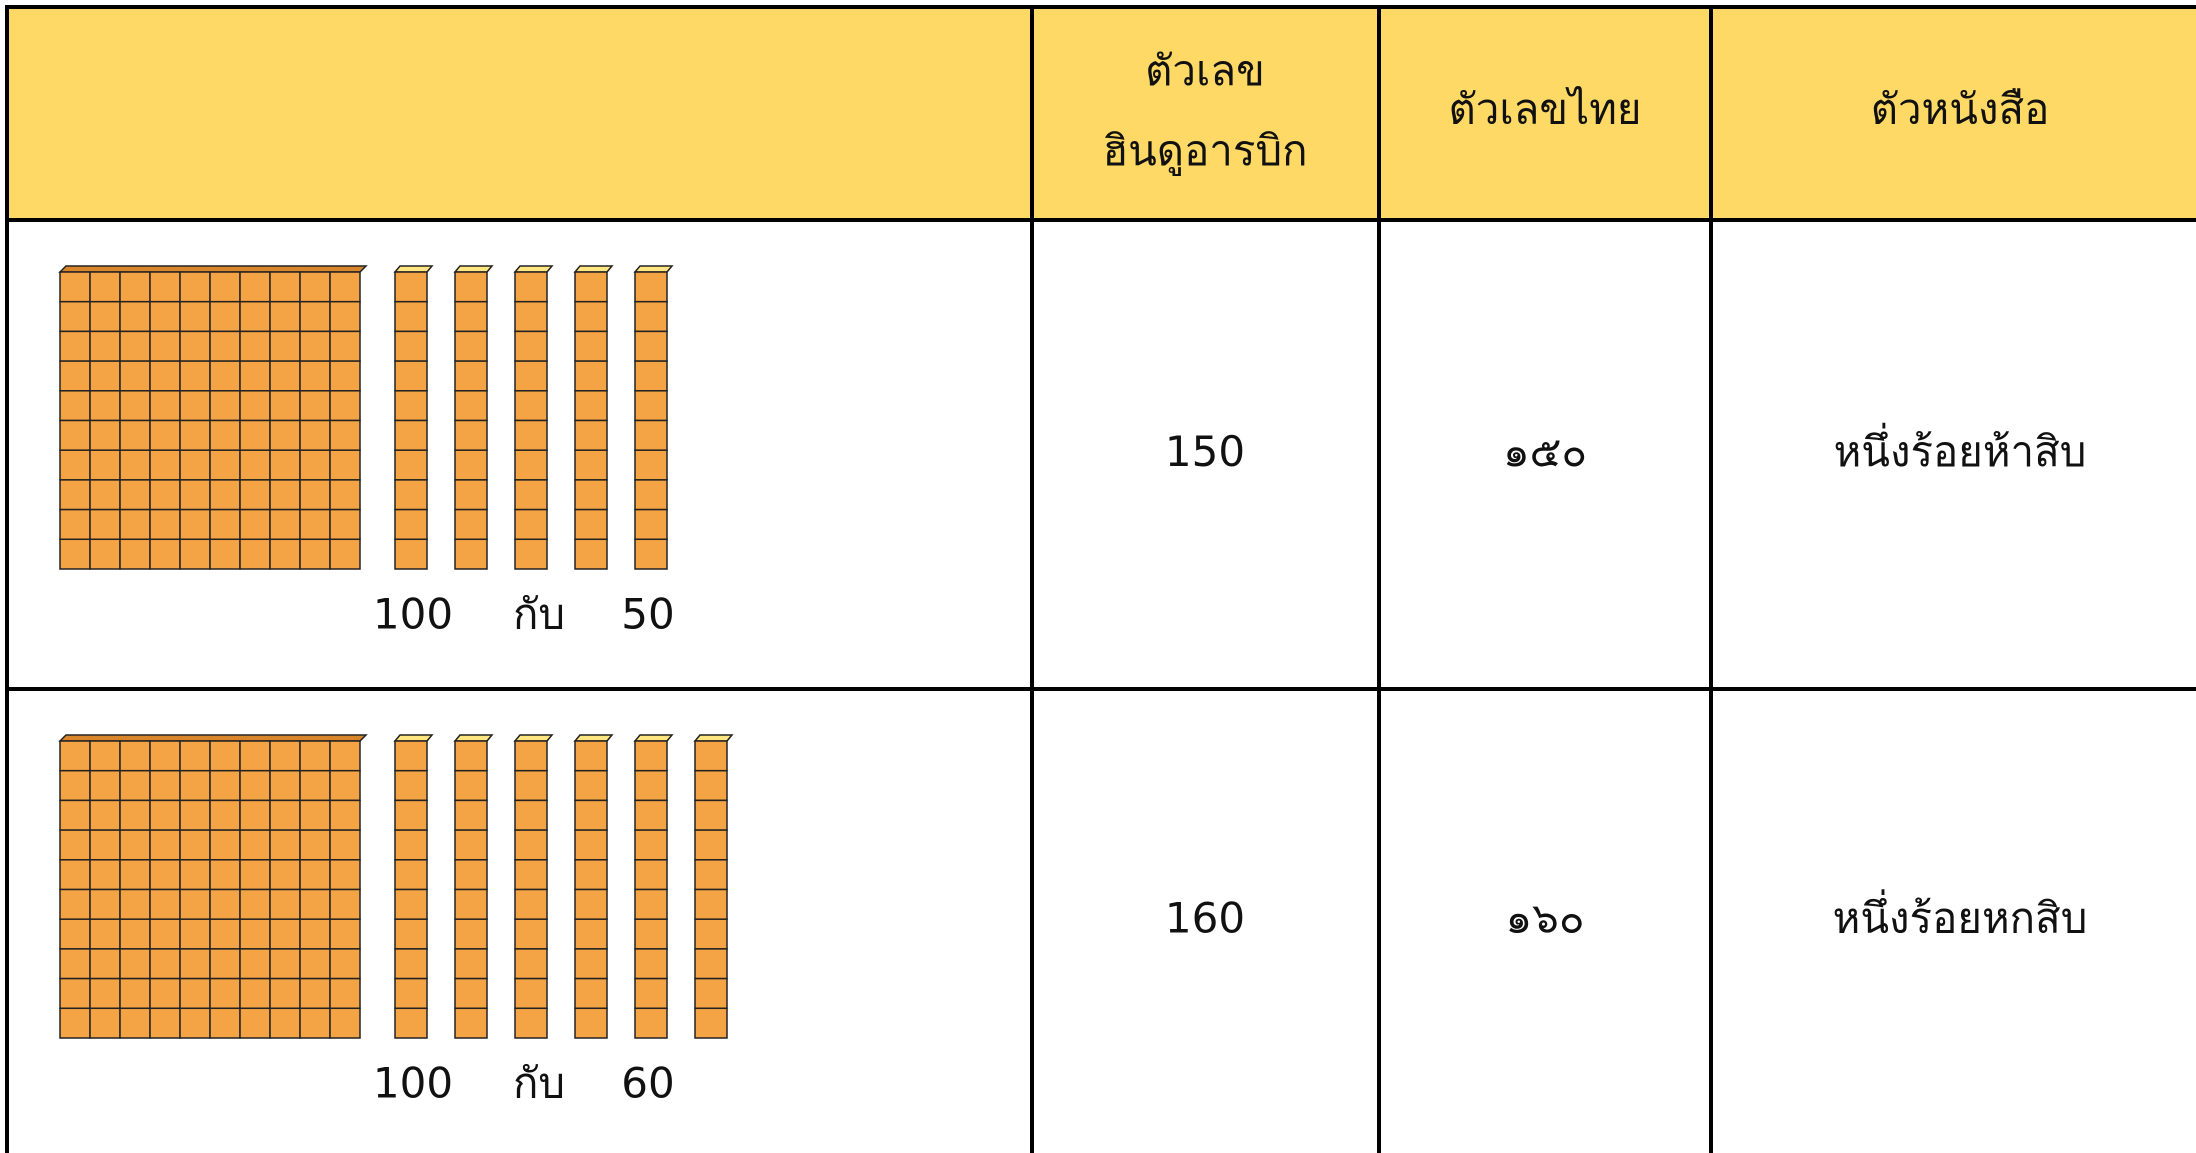  Describe the element at coordinates (647, 1083) in the screenshot. I see `block-caption: 60` at that location.